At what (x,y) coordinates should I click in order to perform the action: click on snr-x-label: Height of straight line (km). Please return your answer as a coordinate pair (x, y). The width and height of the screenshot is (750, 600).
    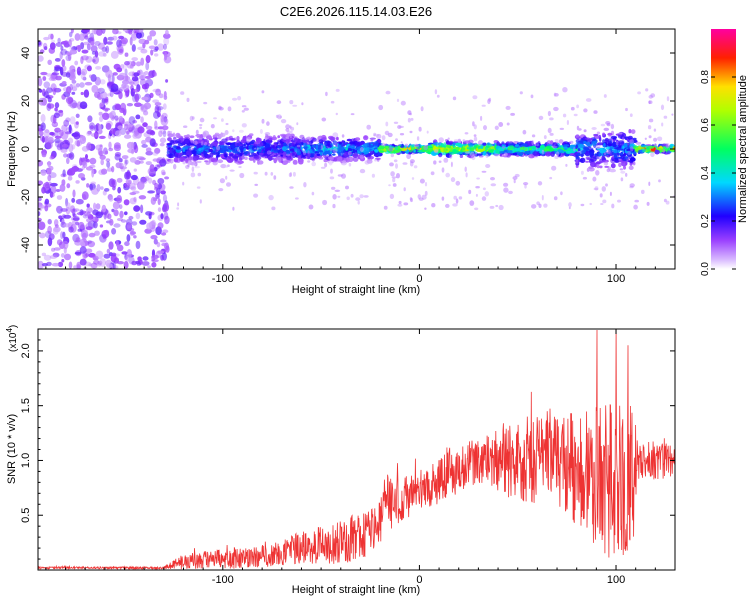
    Looking at the image, I should click on (356, 590).